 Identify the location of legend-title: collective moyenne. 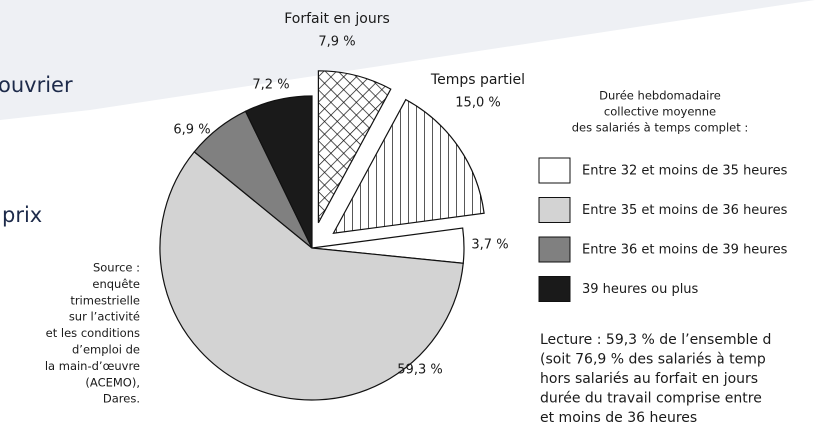
(660, 112).